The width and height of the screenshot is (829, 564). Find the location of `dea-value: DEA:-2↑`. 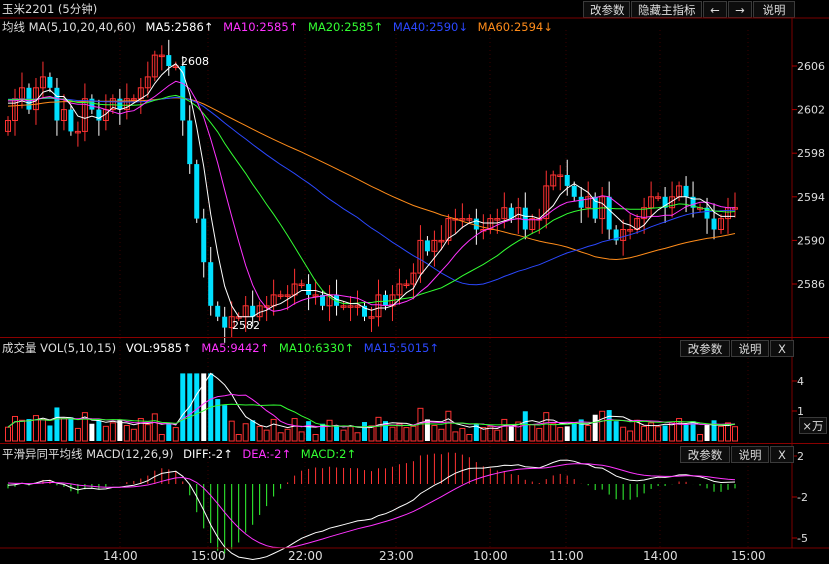

dea-value: DEA:-2↑ is located at coordinates (267, 454).